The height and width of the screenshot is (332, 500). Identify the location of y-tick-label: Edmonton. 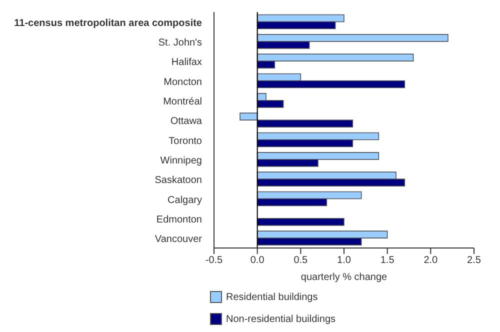
(179, 220).